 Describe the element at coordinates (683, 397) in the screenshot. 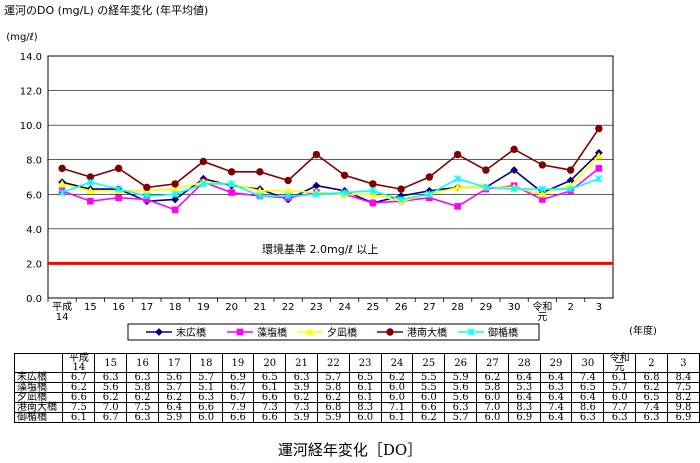

I see `table-cell: 8.2` at that location.